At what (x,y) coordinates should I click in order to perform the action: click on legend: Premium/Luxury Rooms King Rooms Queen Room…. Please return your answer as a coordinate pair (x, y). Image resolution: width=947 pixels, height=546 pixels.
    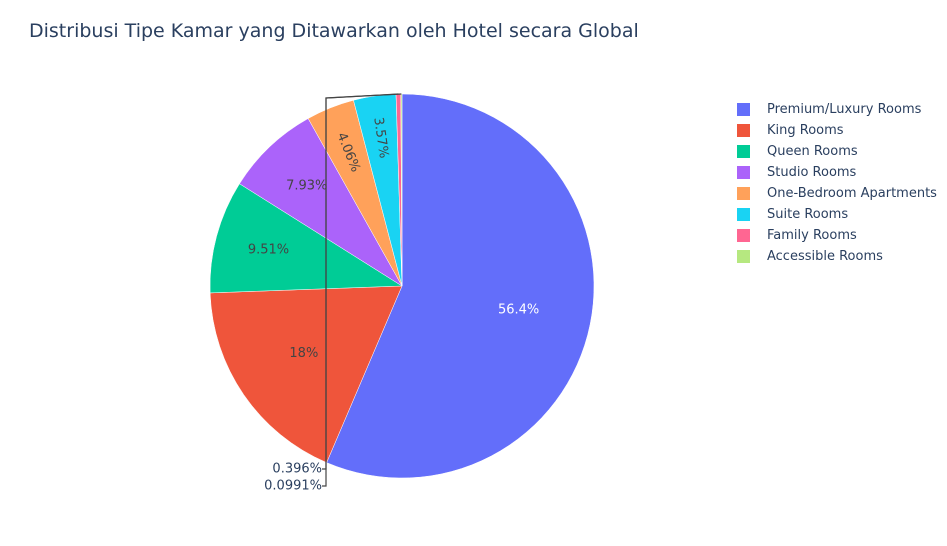
    Looking at the image, I should click on (837, 183).